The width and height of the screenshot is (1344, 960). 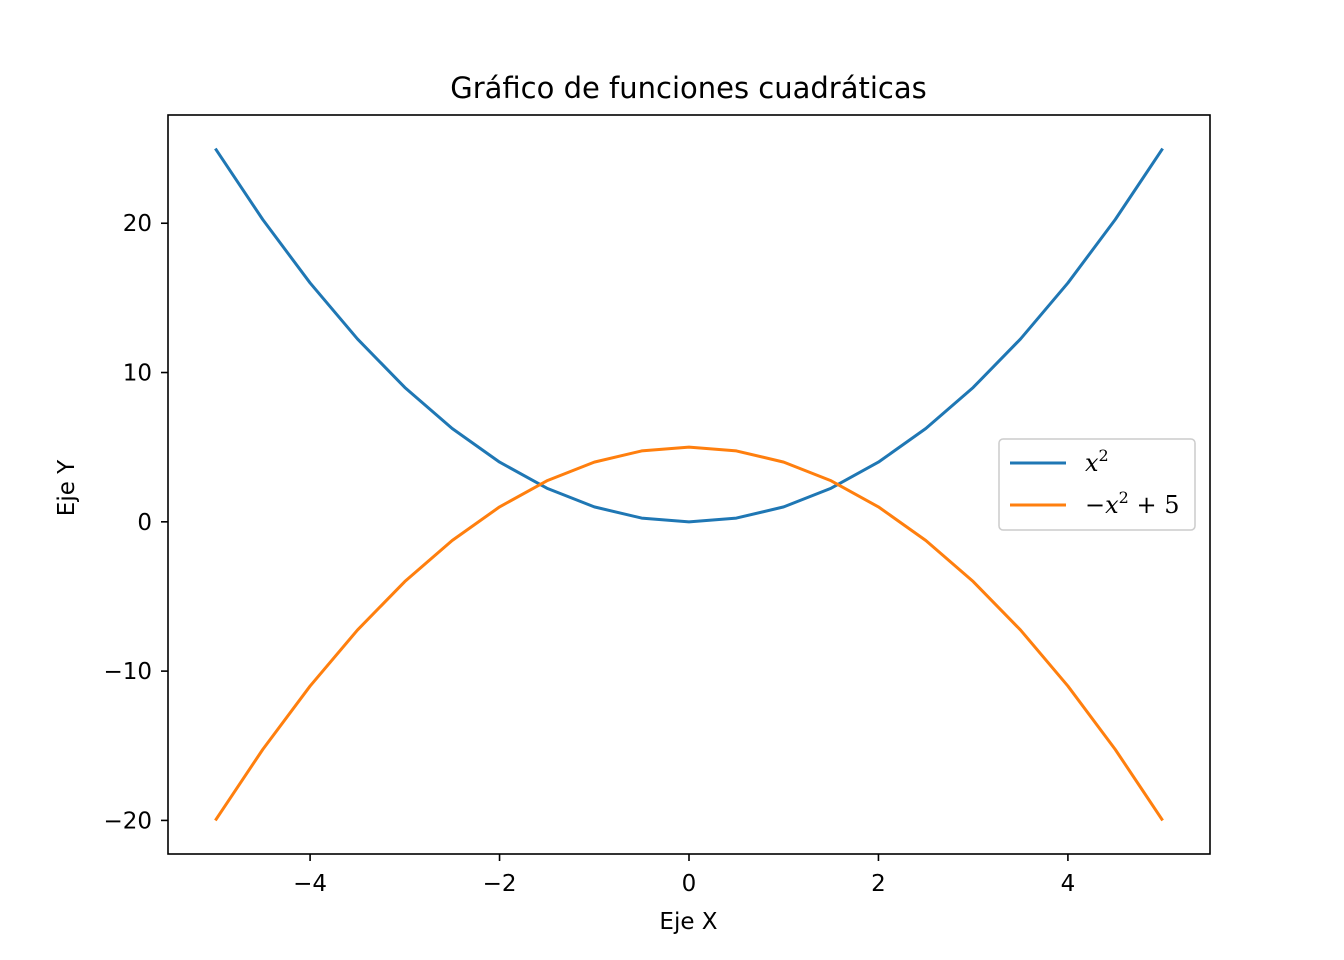 I want to click on x-tick-label: 2, so click(x=878, y=884).